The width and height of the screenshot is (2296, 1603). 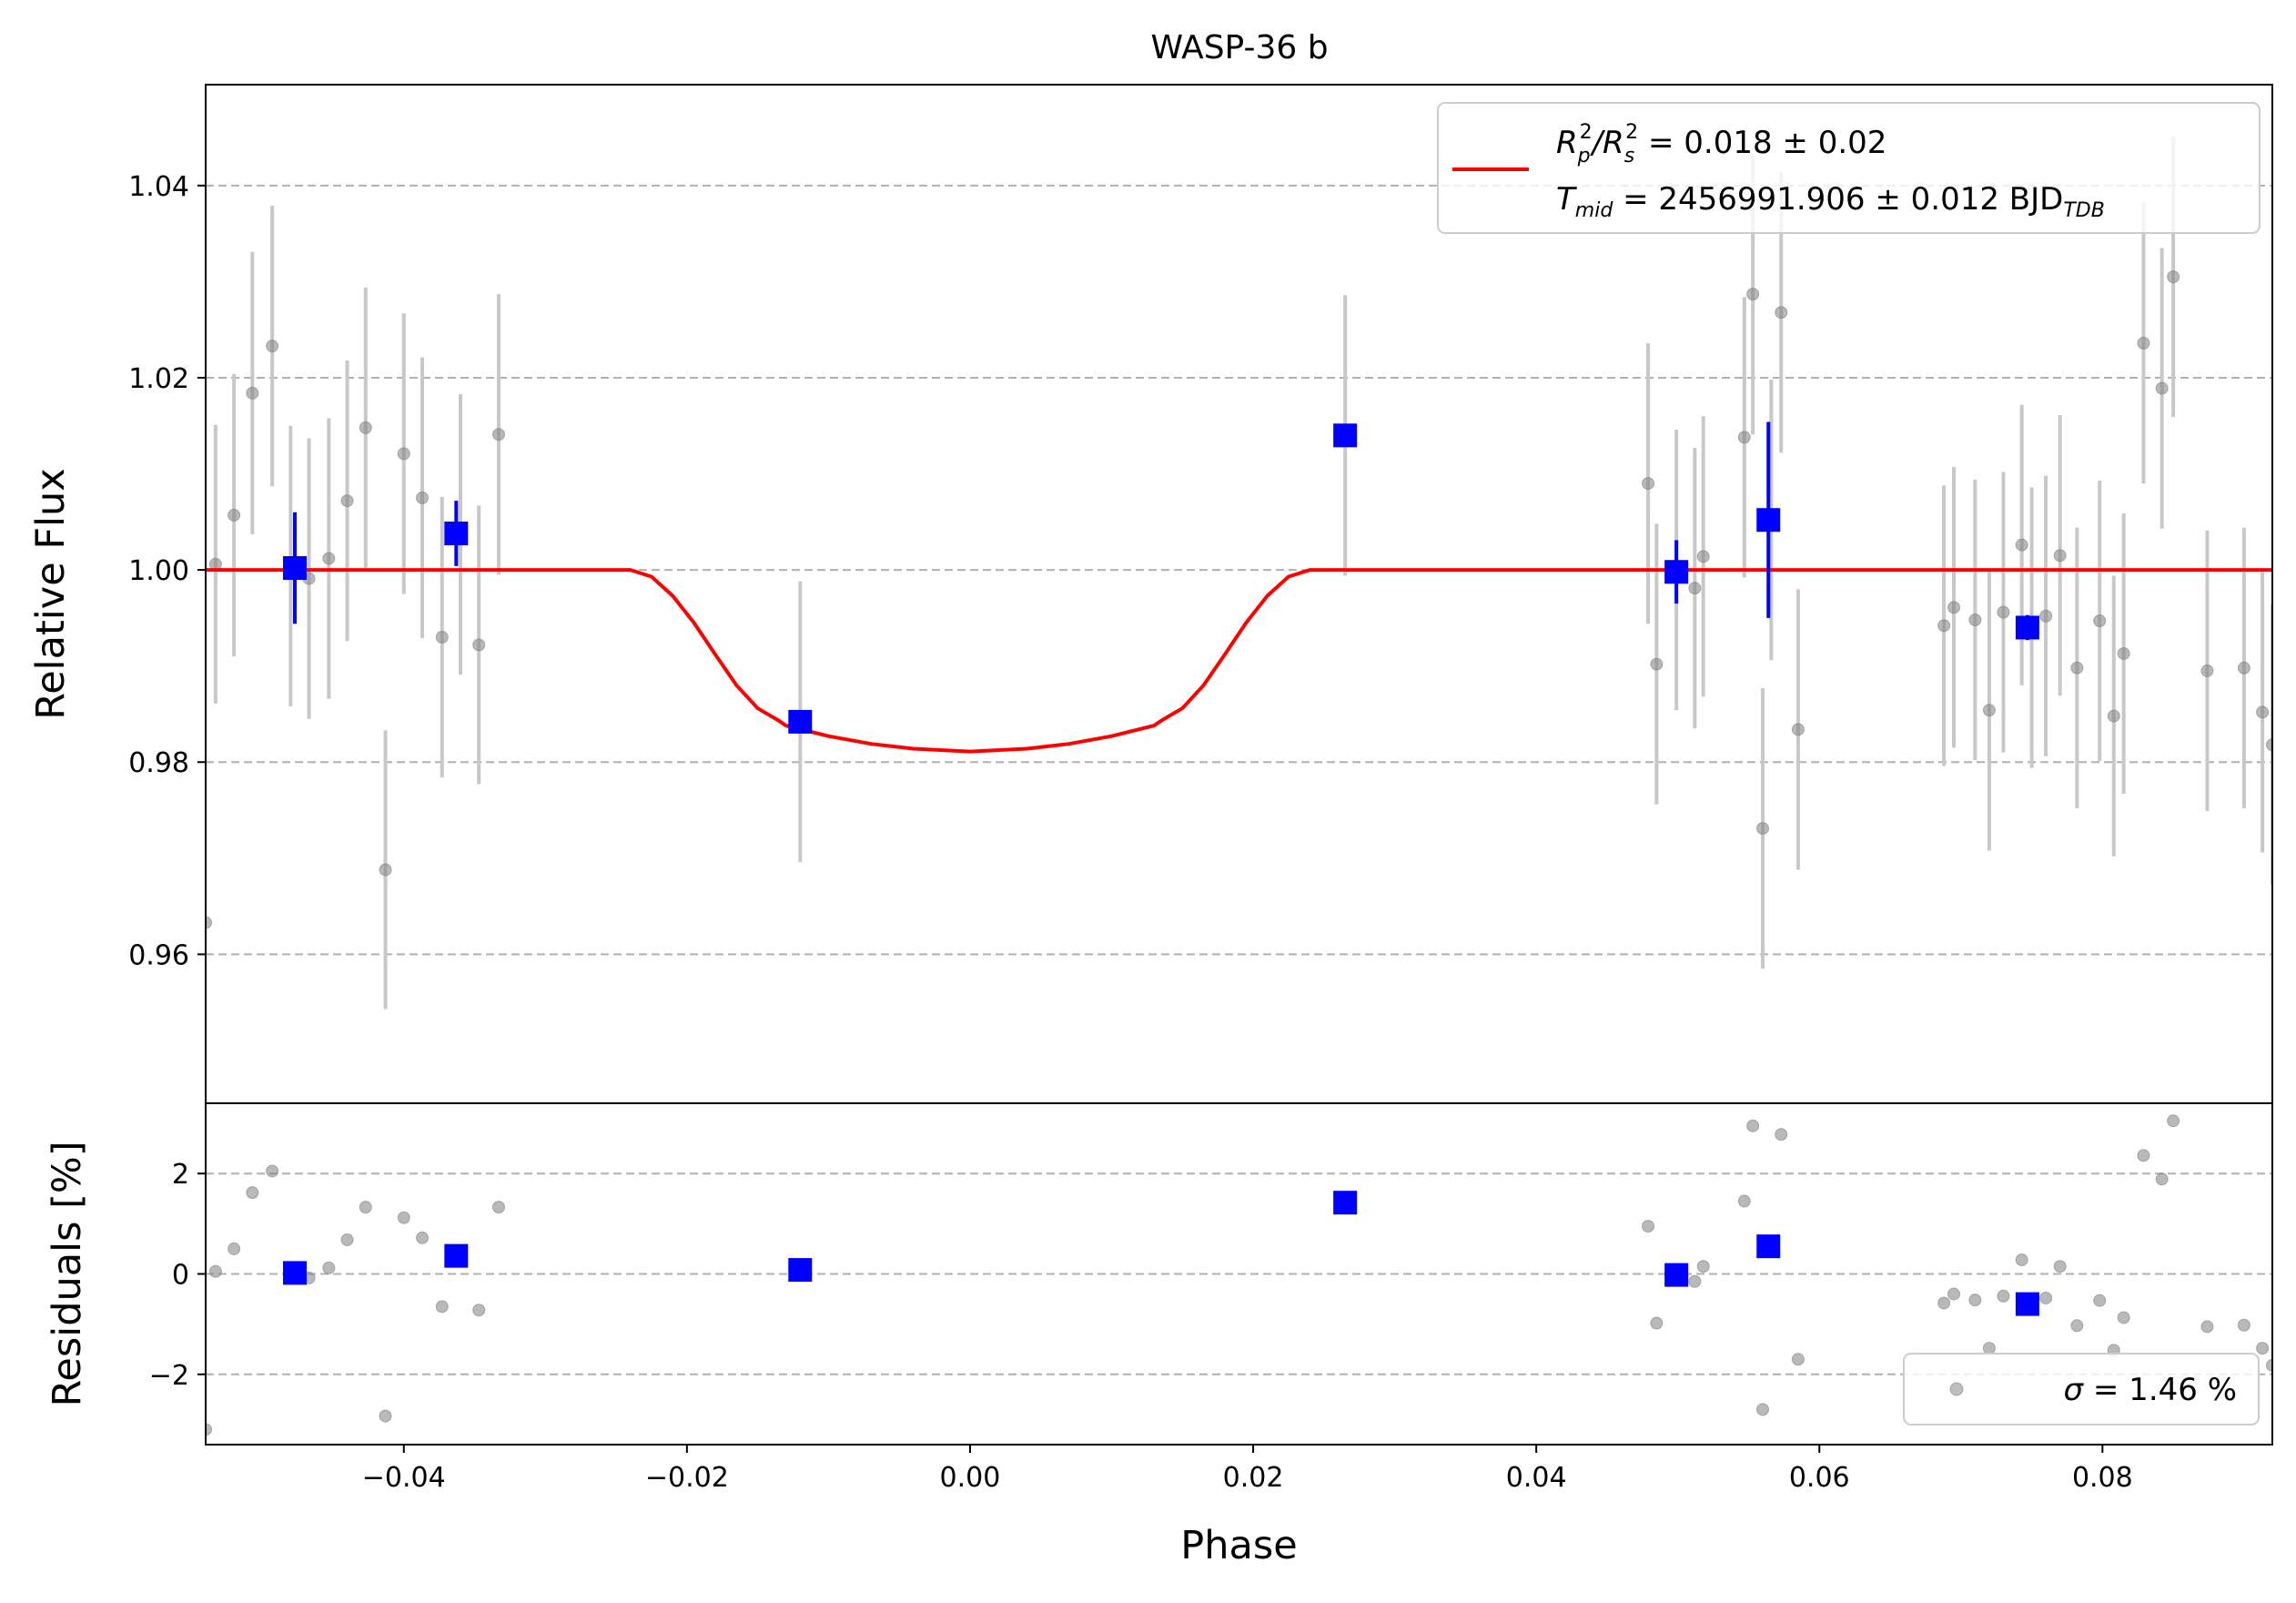 What do you see at coordinates (1161, 1253) in the screenshot?
I see `residual-binned-points` at bounding box center [1161, 1253].